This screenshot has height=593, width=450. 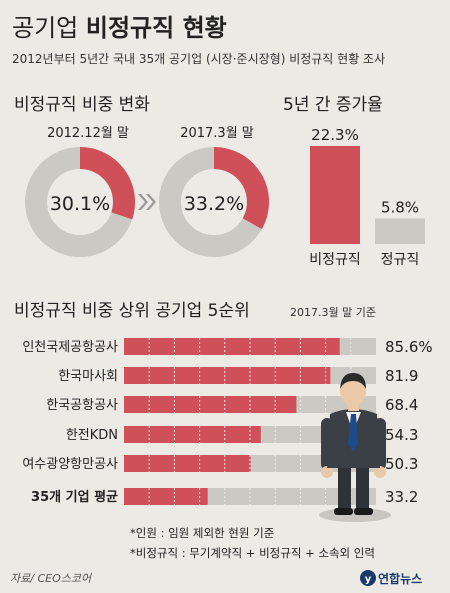 I want to click on bar-value-label: 85.6%, so click(x=409, y=347).